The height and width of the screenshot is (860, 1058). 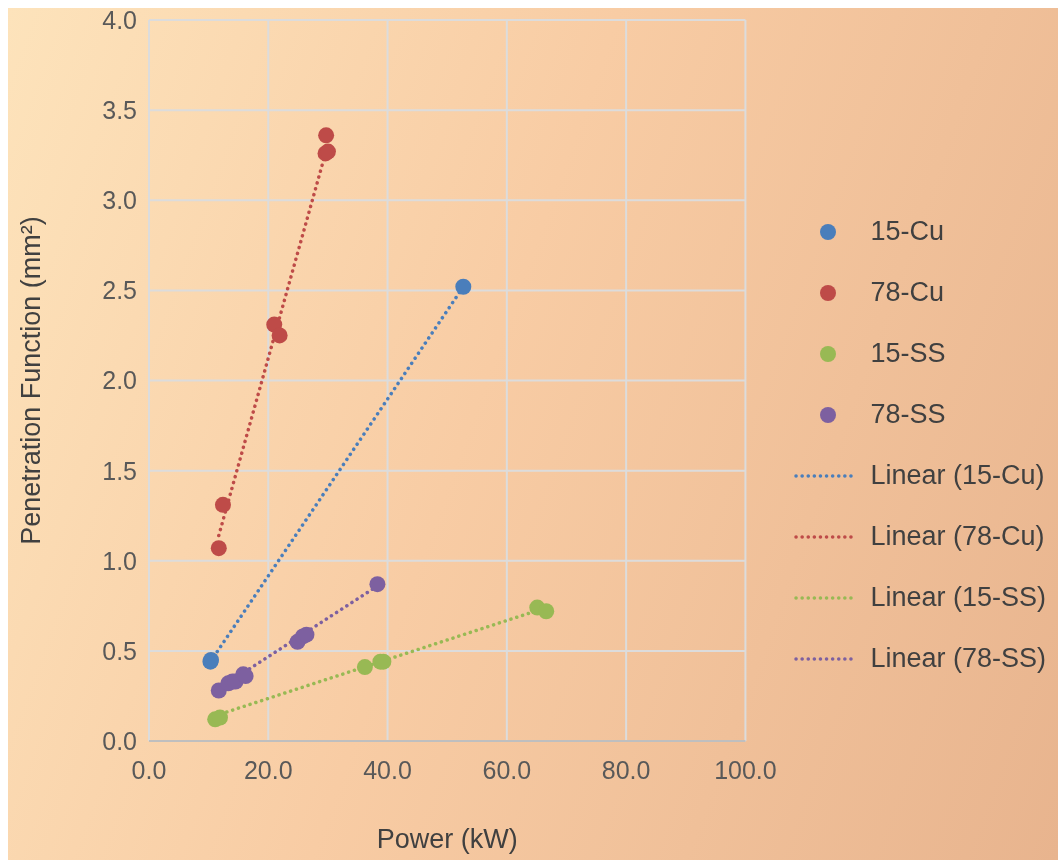 I want to click on legend-label: Linear (78-Cu), so click(x=957, y=536).